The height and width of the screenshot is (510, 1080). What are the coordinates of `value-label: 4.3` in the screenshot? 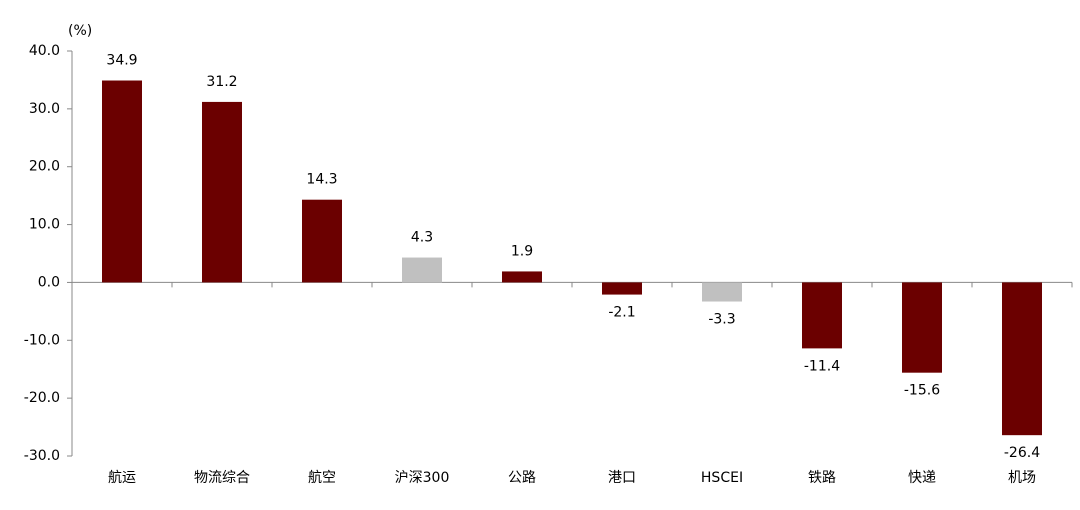 It's located at (422, 238).